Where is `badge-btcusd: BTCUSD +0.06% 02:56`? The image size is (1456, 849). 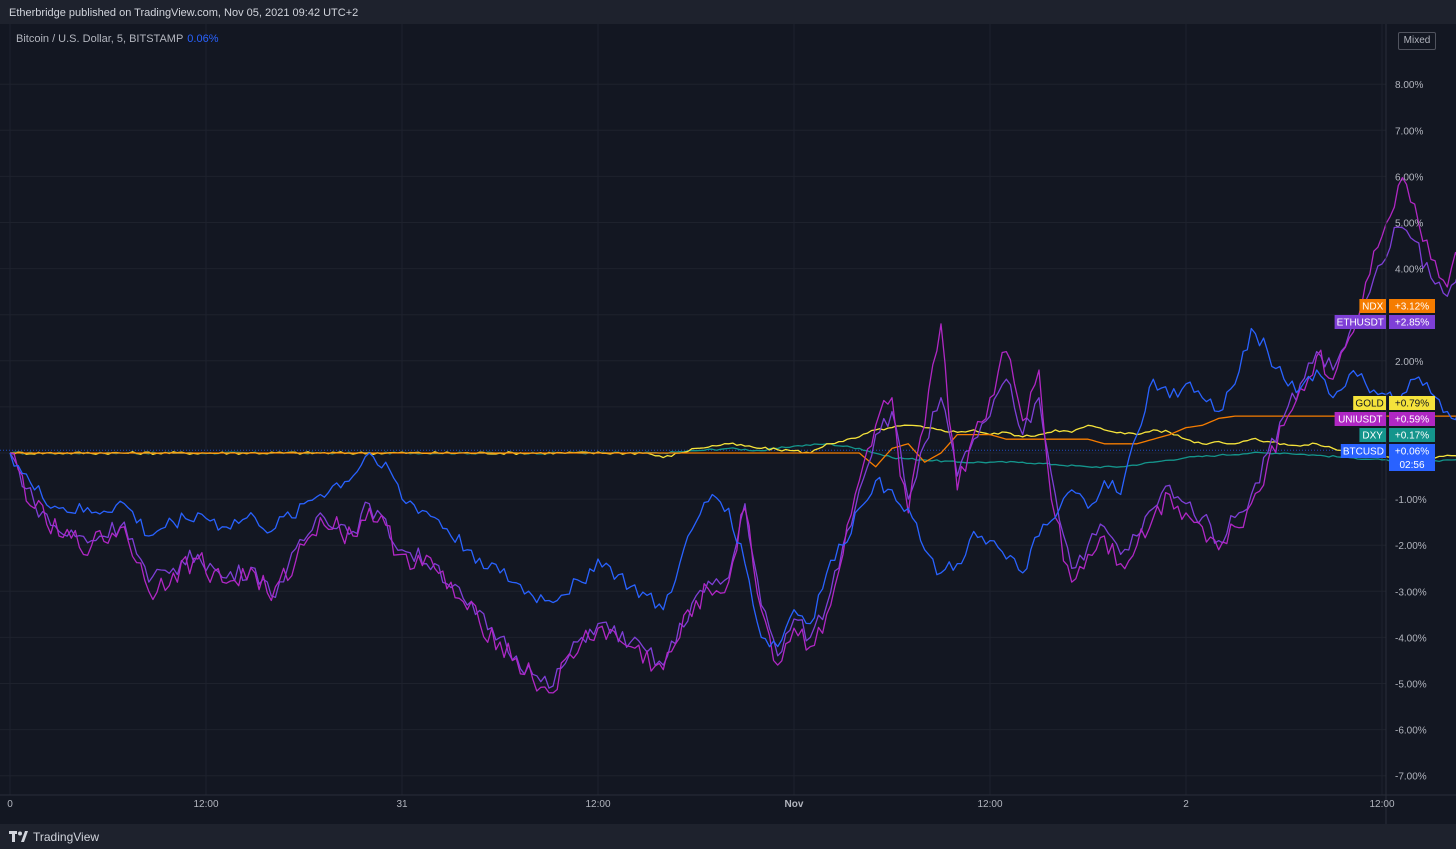 badge-btcusd: BTCUSD +0.06% 02:56 is located at coordinates (1387, 457).